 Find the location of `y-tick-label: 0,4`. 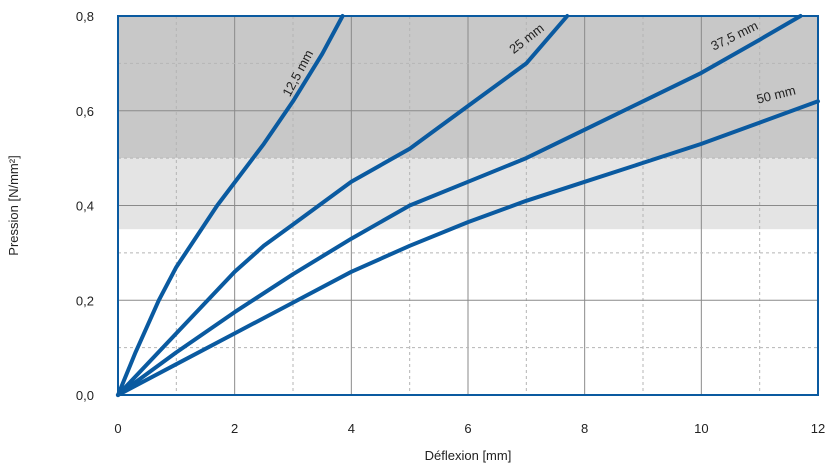

y-tick-label: 0,4 is located at coordinates (85, 206).